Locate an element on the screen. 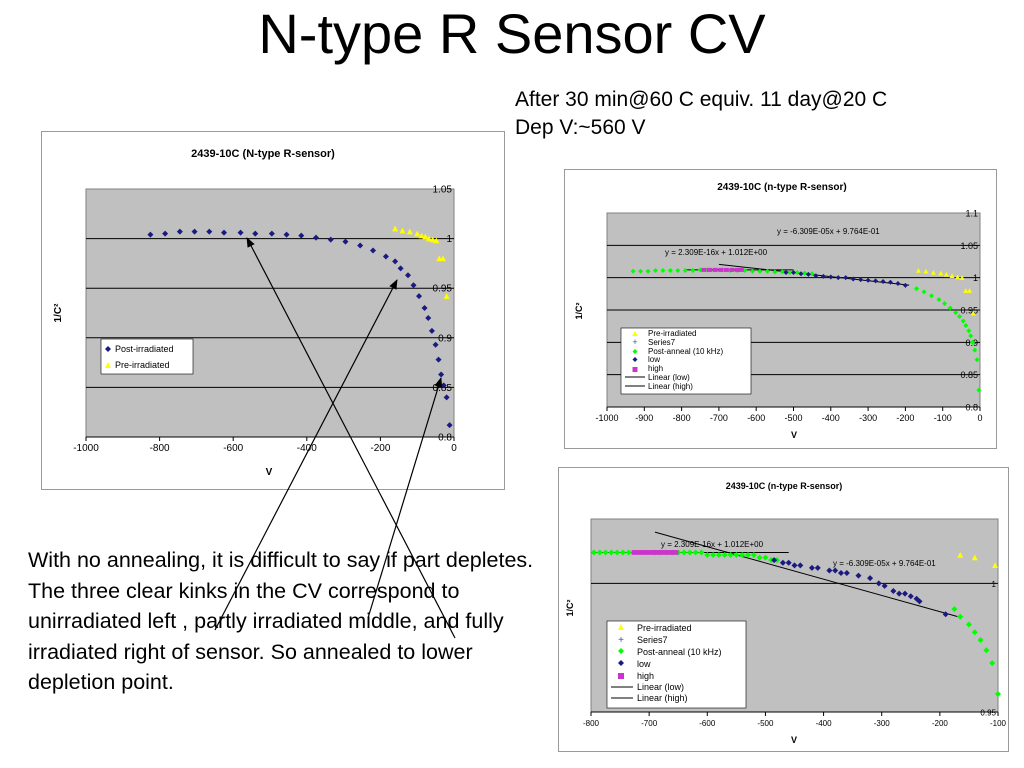 This screenshot has height=768, width=1024. chart-1-x-tick-label: -200 is located at coordinates (380, 448).